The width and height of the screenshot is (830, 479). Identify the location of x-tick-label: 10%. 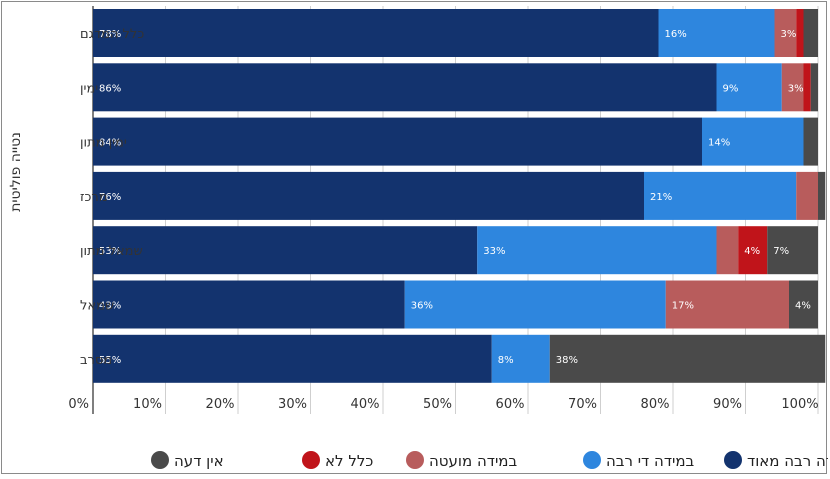
(147, 404).